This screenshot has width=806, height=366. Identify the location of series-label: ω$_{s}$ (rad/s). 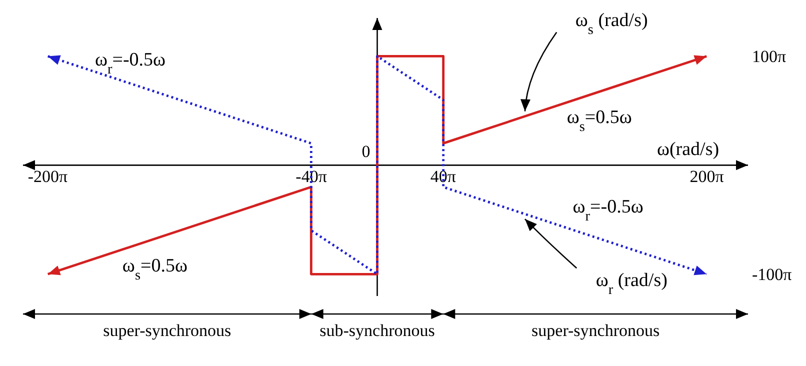
(611, 24).